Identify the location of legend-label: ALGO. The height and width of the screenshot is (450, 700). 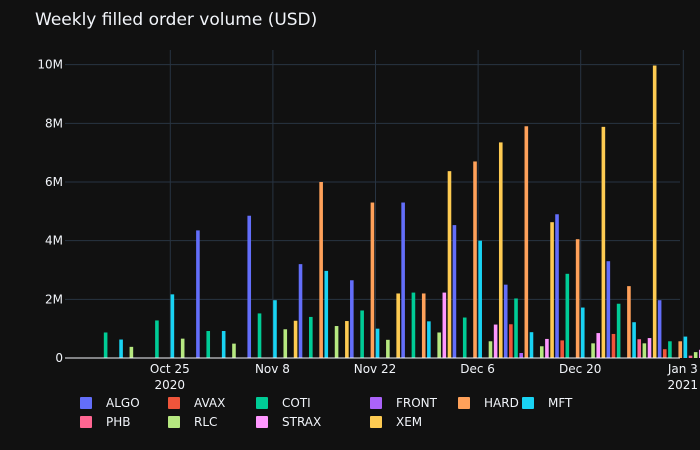
(123, 403).